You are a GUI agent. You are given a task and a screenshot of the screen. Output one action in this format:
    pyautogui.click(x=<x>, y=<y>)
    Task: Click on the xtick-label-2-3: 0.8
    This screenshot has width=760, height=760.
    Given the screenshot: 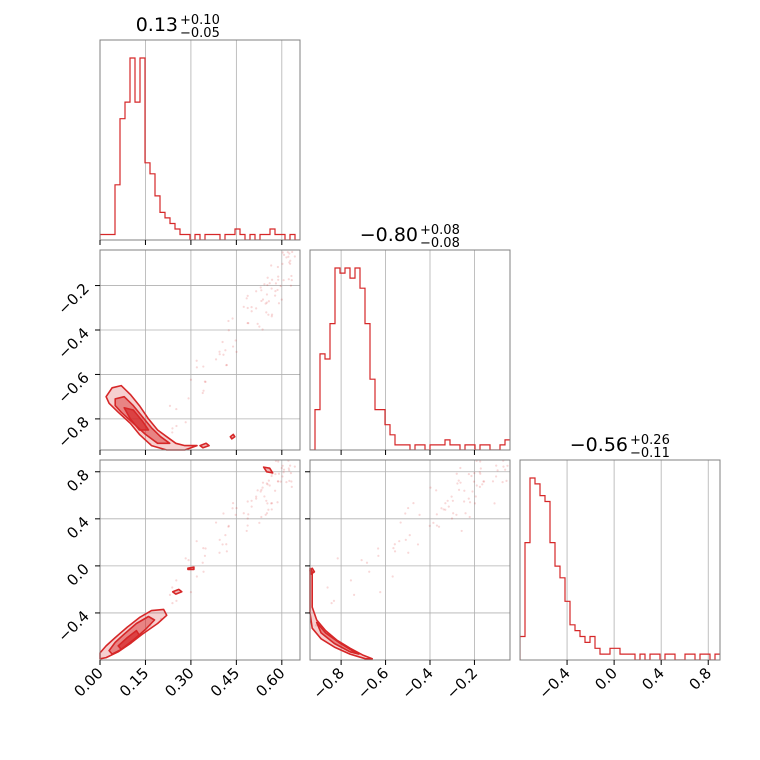 What is the action you would take?
    pyautogui.click(x=700, y=679)
    